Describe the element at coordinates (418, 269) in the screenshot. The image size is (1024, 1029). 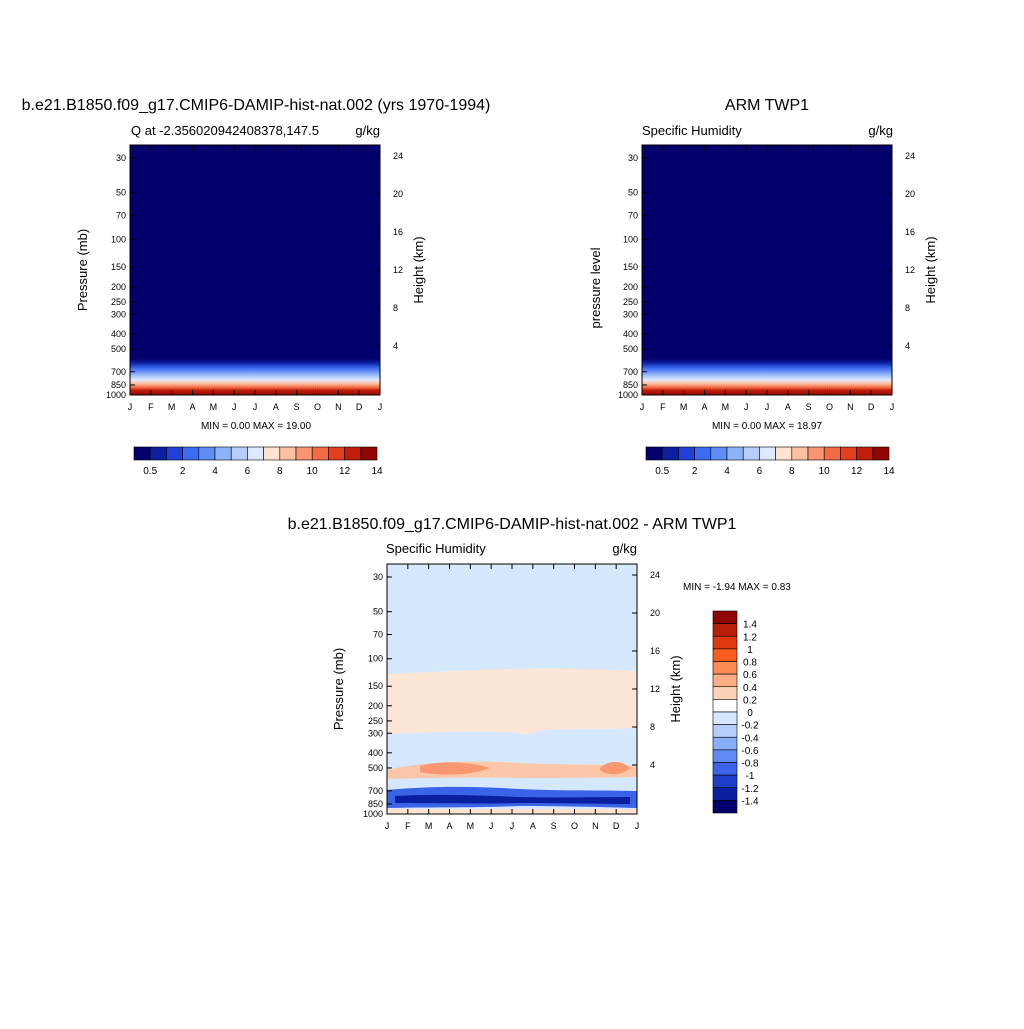
I see `panel1-ylabel-right: Height (km)` at that location.